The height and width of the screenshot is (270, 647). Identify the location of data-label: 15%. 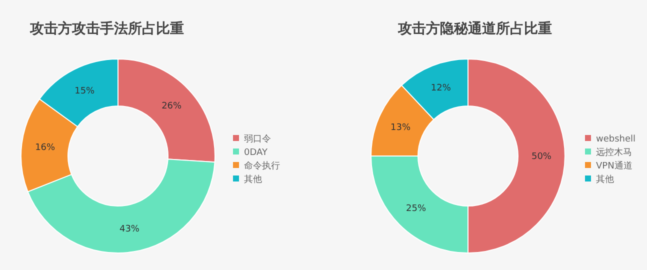
(85, 91).